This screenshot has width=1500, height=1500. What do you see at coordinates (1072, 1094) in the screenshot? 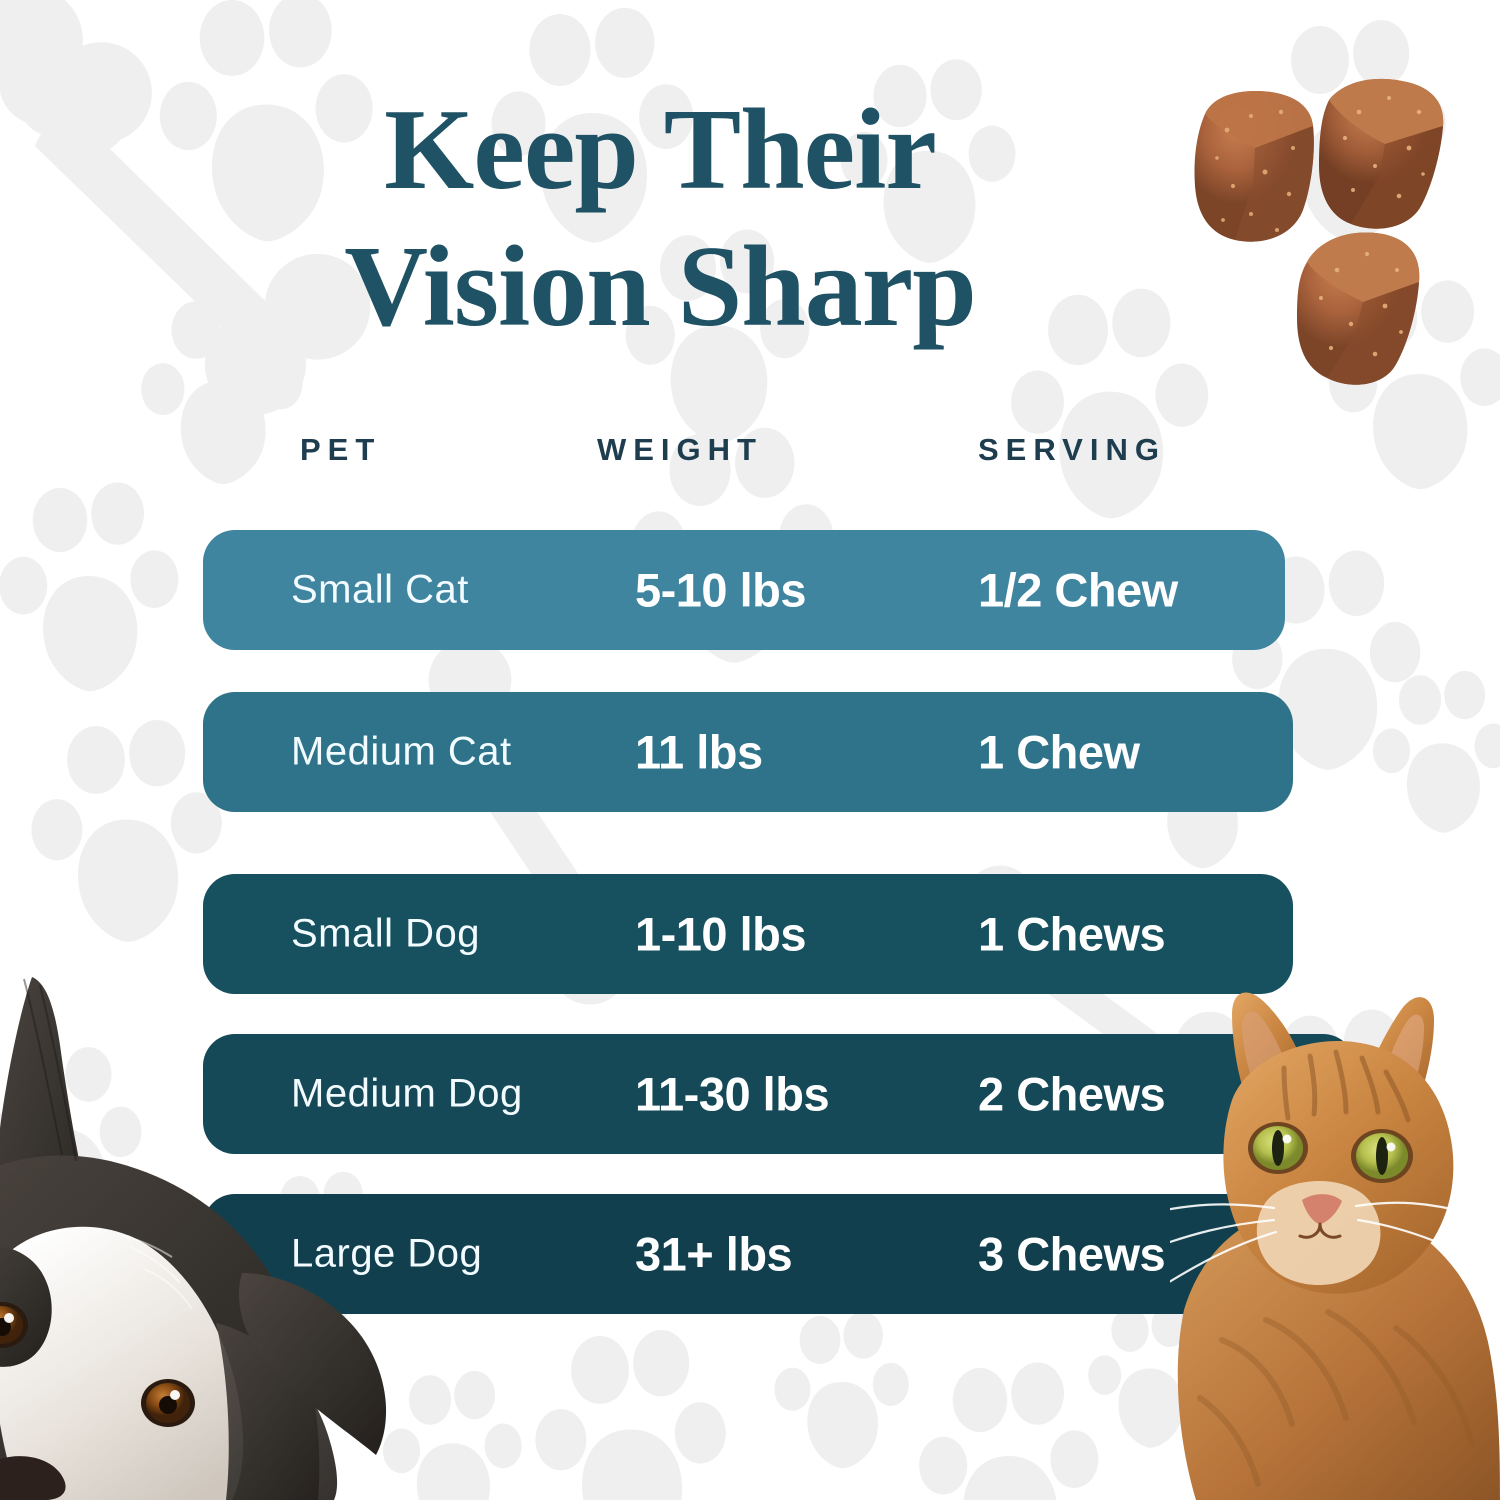
I see `cell-serving: 2 Chews` at bounding box center [1072, 1094].